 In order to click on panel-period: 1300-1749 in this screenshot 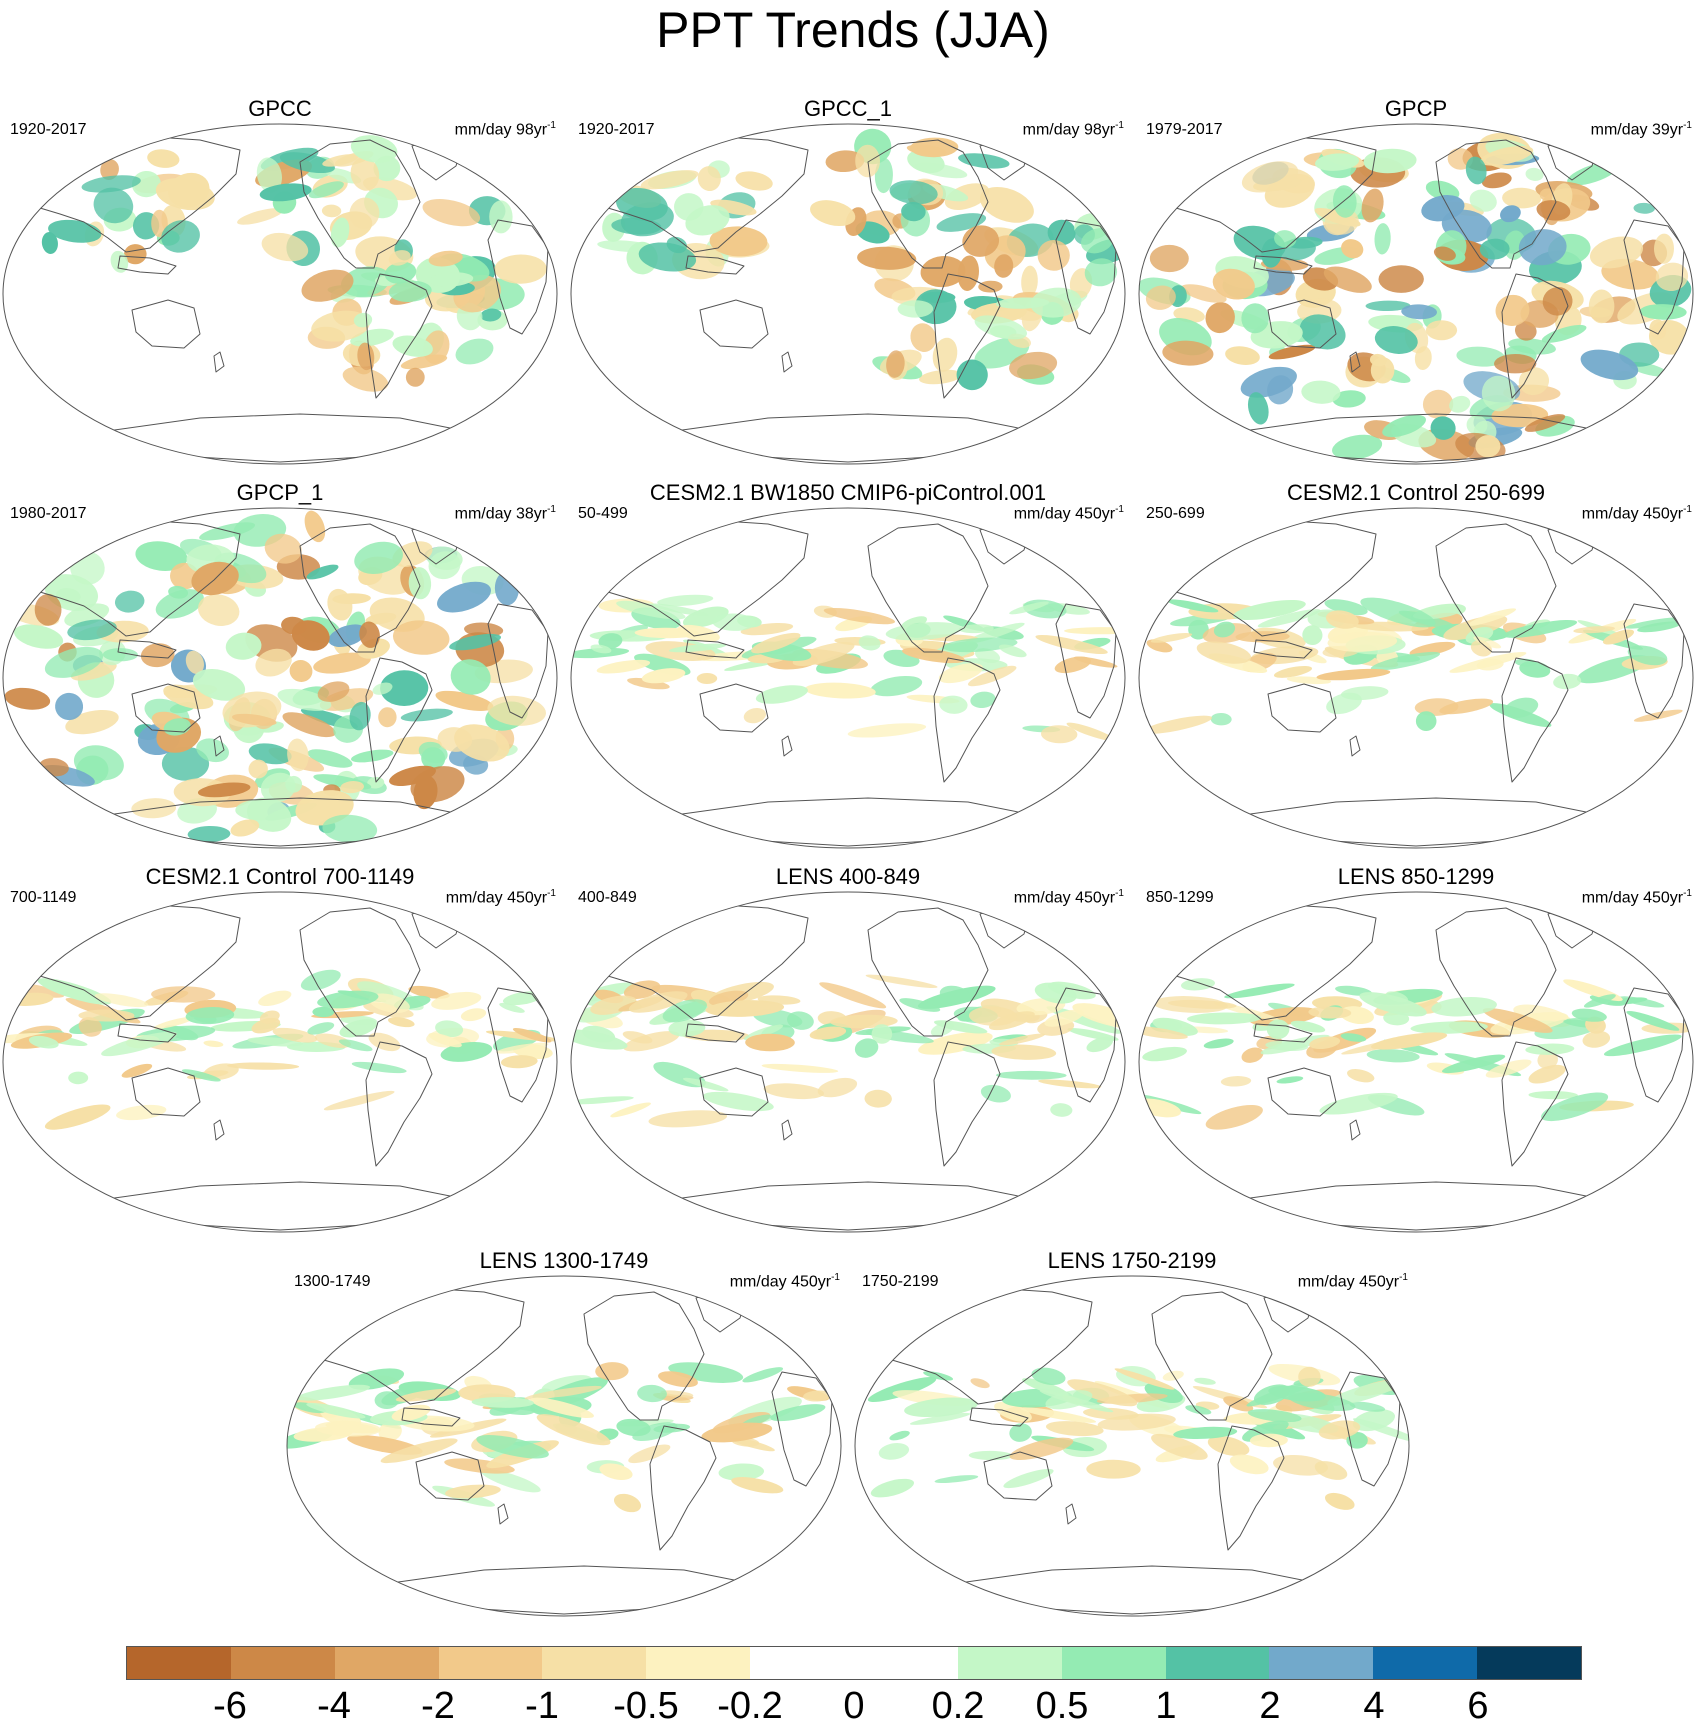, I will do `click(332, 1281)`.